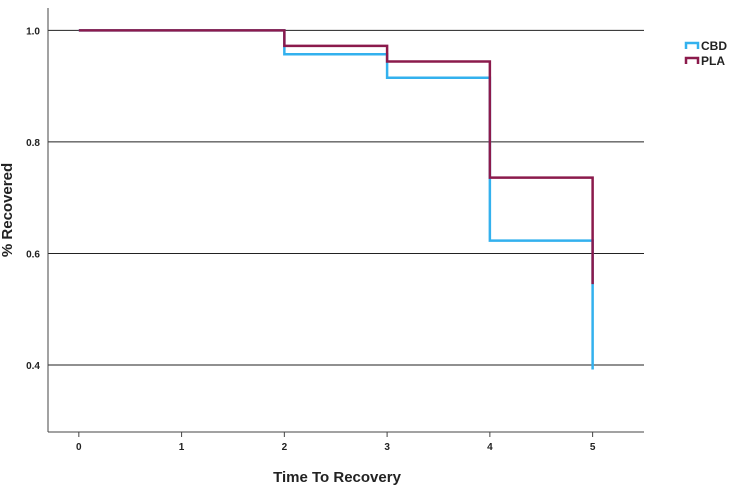  What do you see at coordinates (33, 143) in the screenshot?
I see `y-tick-label: 0.8` at bounding box center [33, 143].